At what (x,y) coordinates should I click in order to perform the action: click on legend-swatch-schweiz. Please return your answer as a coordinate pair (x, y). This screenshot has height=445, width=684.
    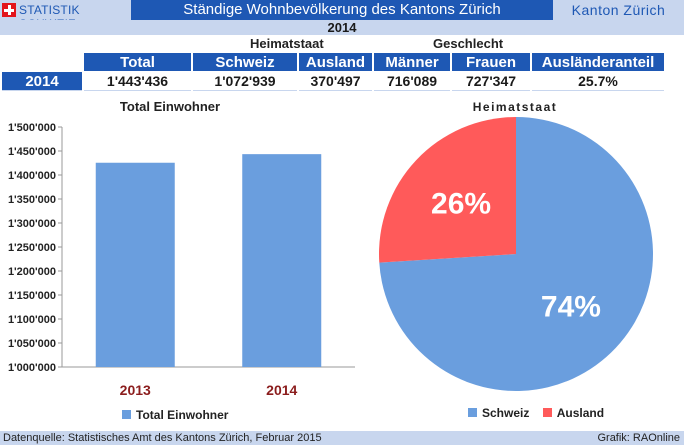
    Looking at the image, I should click on (472, 412).